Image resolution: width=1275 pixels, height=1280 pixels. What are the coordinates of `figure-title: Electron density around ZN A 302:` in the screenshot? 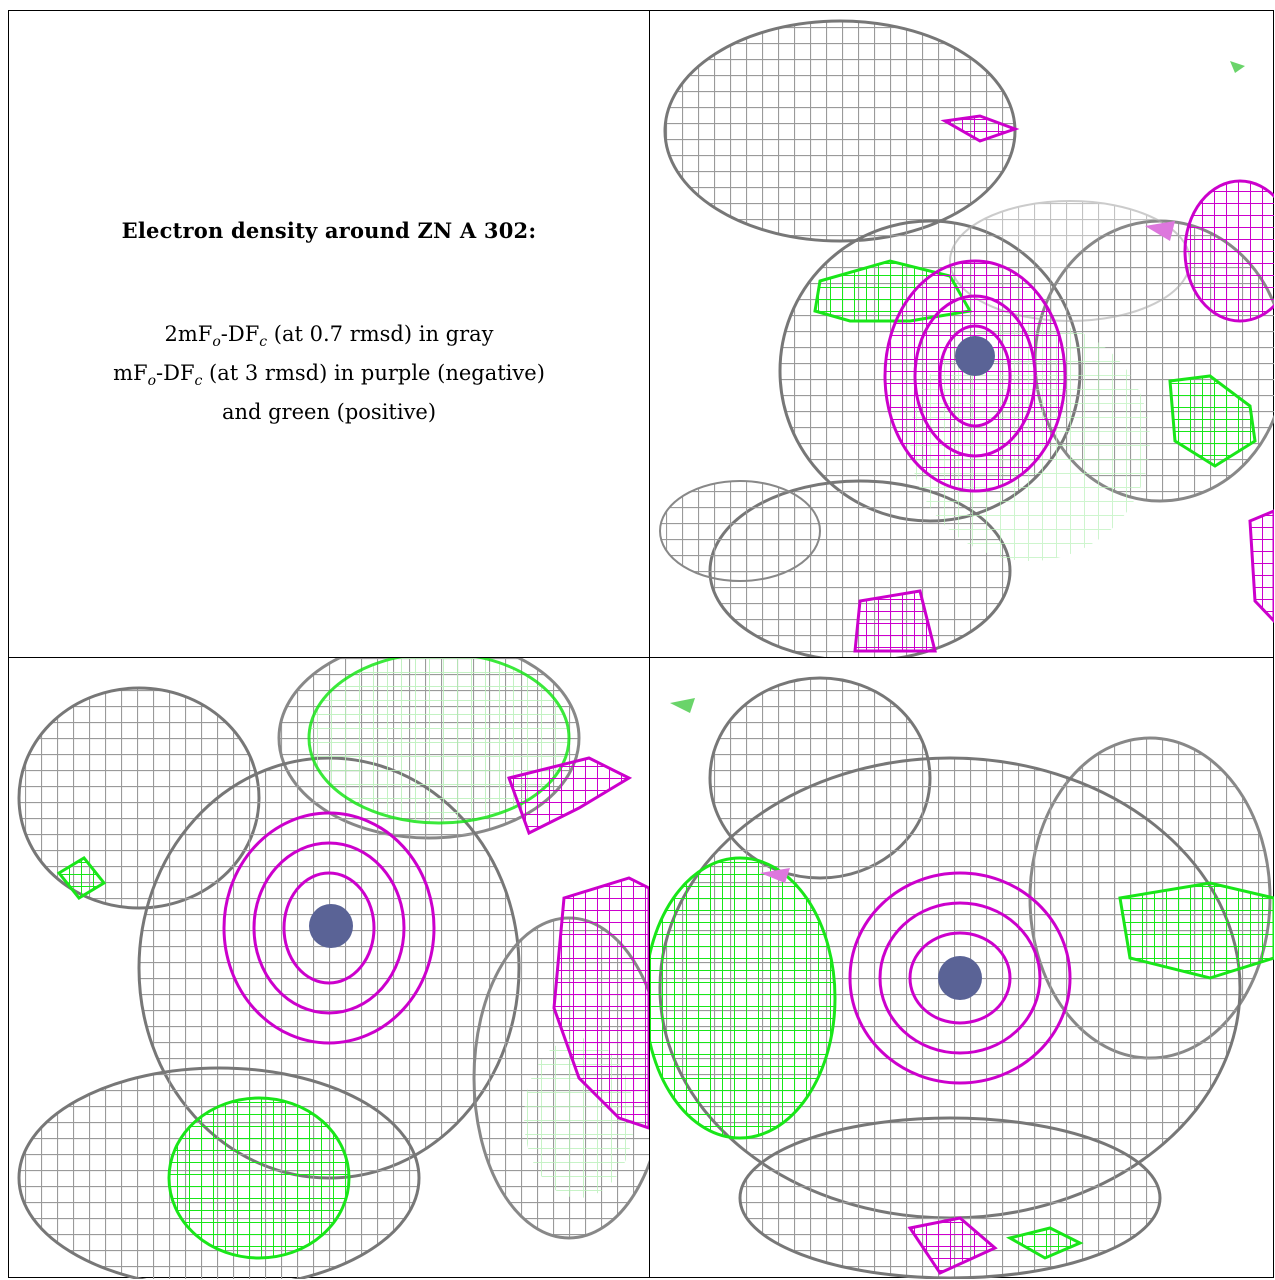 It's located at (329, 230).